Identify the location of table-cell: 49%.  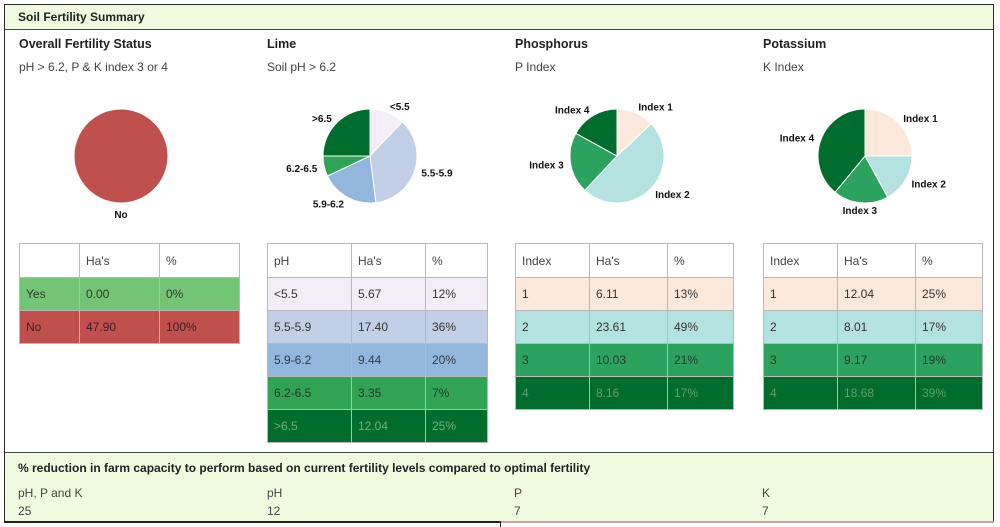
(700, 327).